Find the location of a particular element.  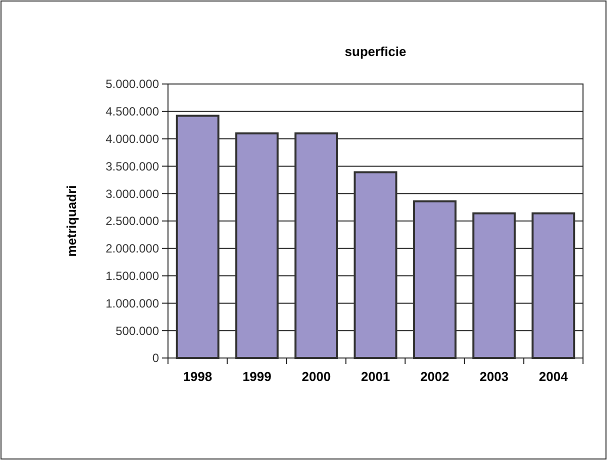

y-tick-label: 2.500.000 is located at coordinates (133, 221).